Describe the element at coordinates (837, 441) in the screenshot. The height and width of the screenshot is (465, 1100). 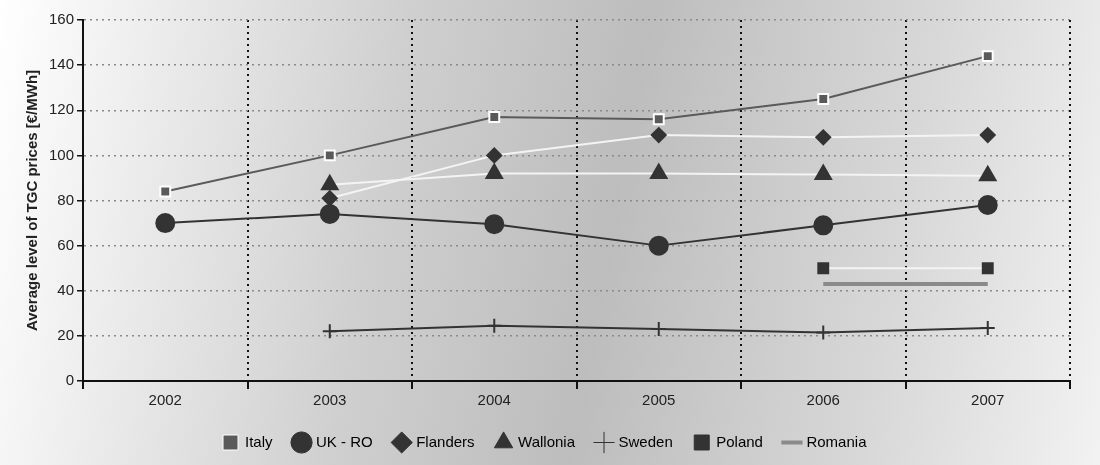
I see `legend-label: Romania` at that location.